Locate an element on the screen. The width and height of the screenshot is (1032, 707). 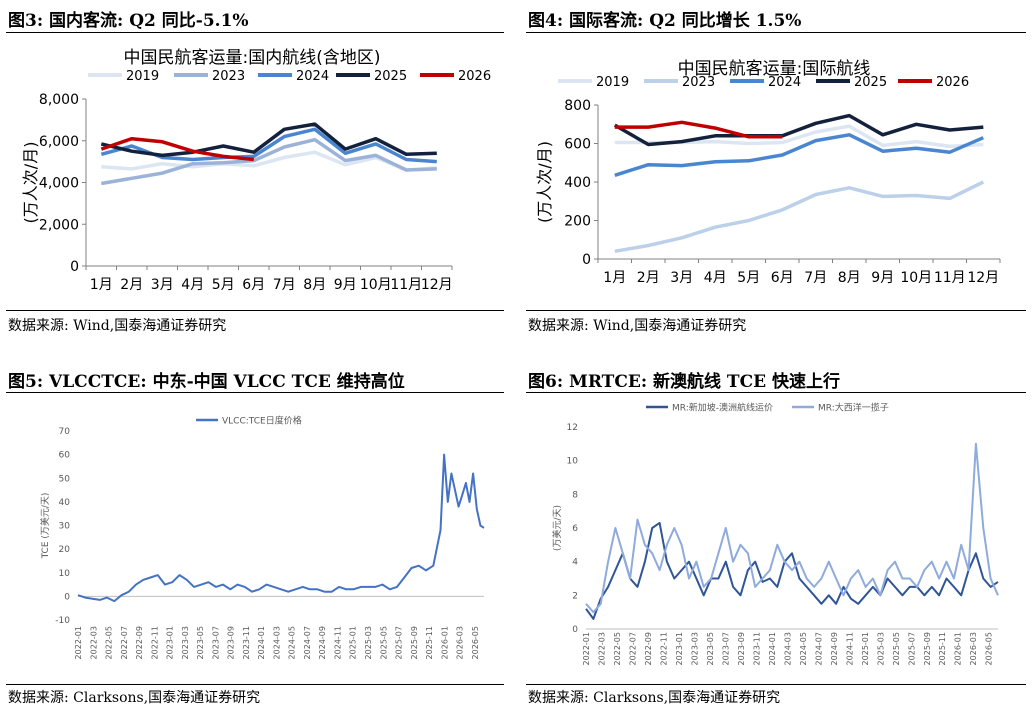
fig6-x-tick-label: 2024-09 is located at coordinates (834, 648).